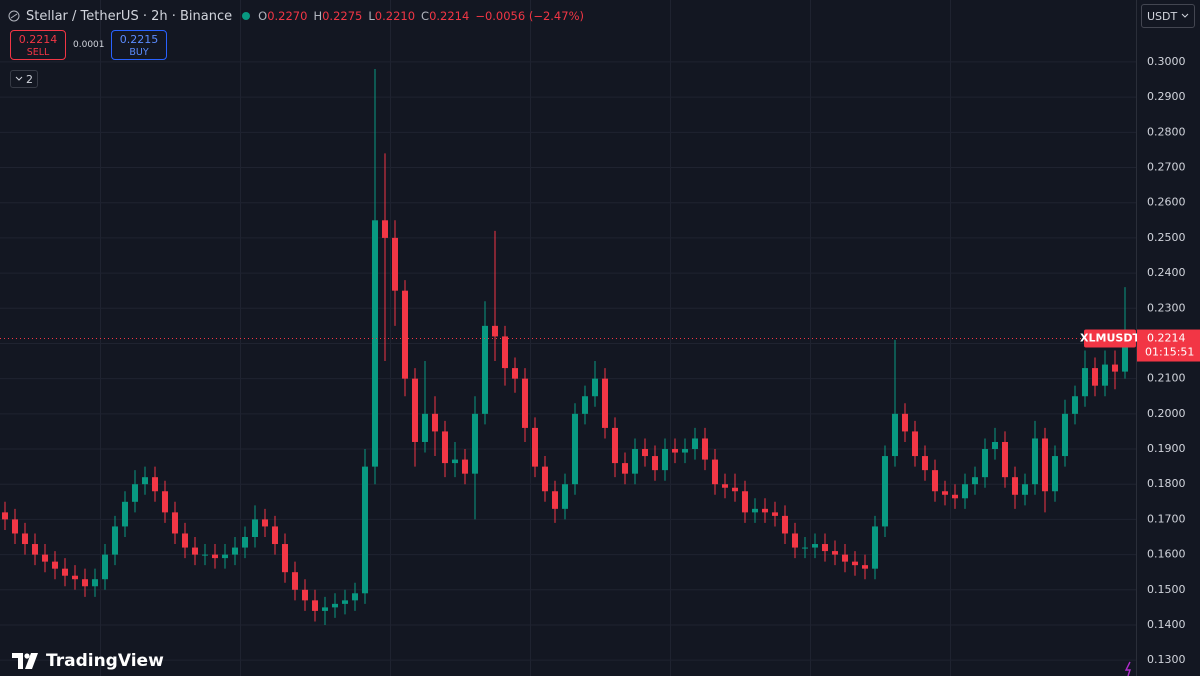 The width and height of the screenshot is (1200, 676). I want to click on y-tick-label: 0.3000, so click(1166, 61).